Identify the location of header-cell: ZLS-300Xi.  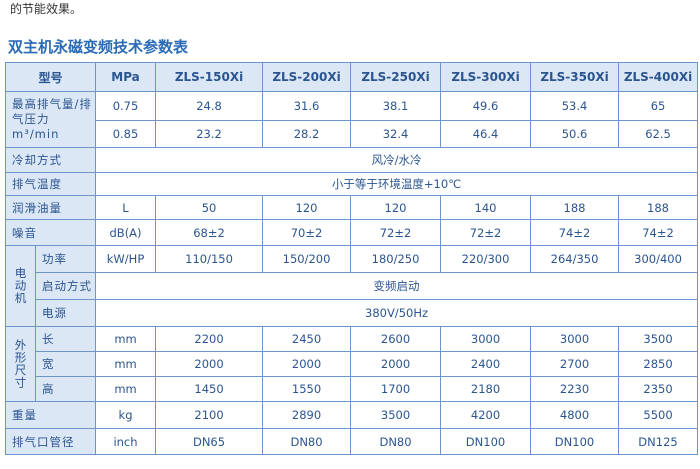
(486, 77).